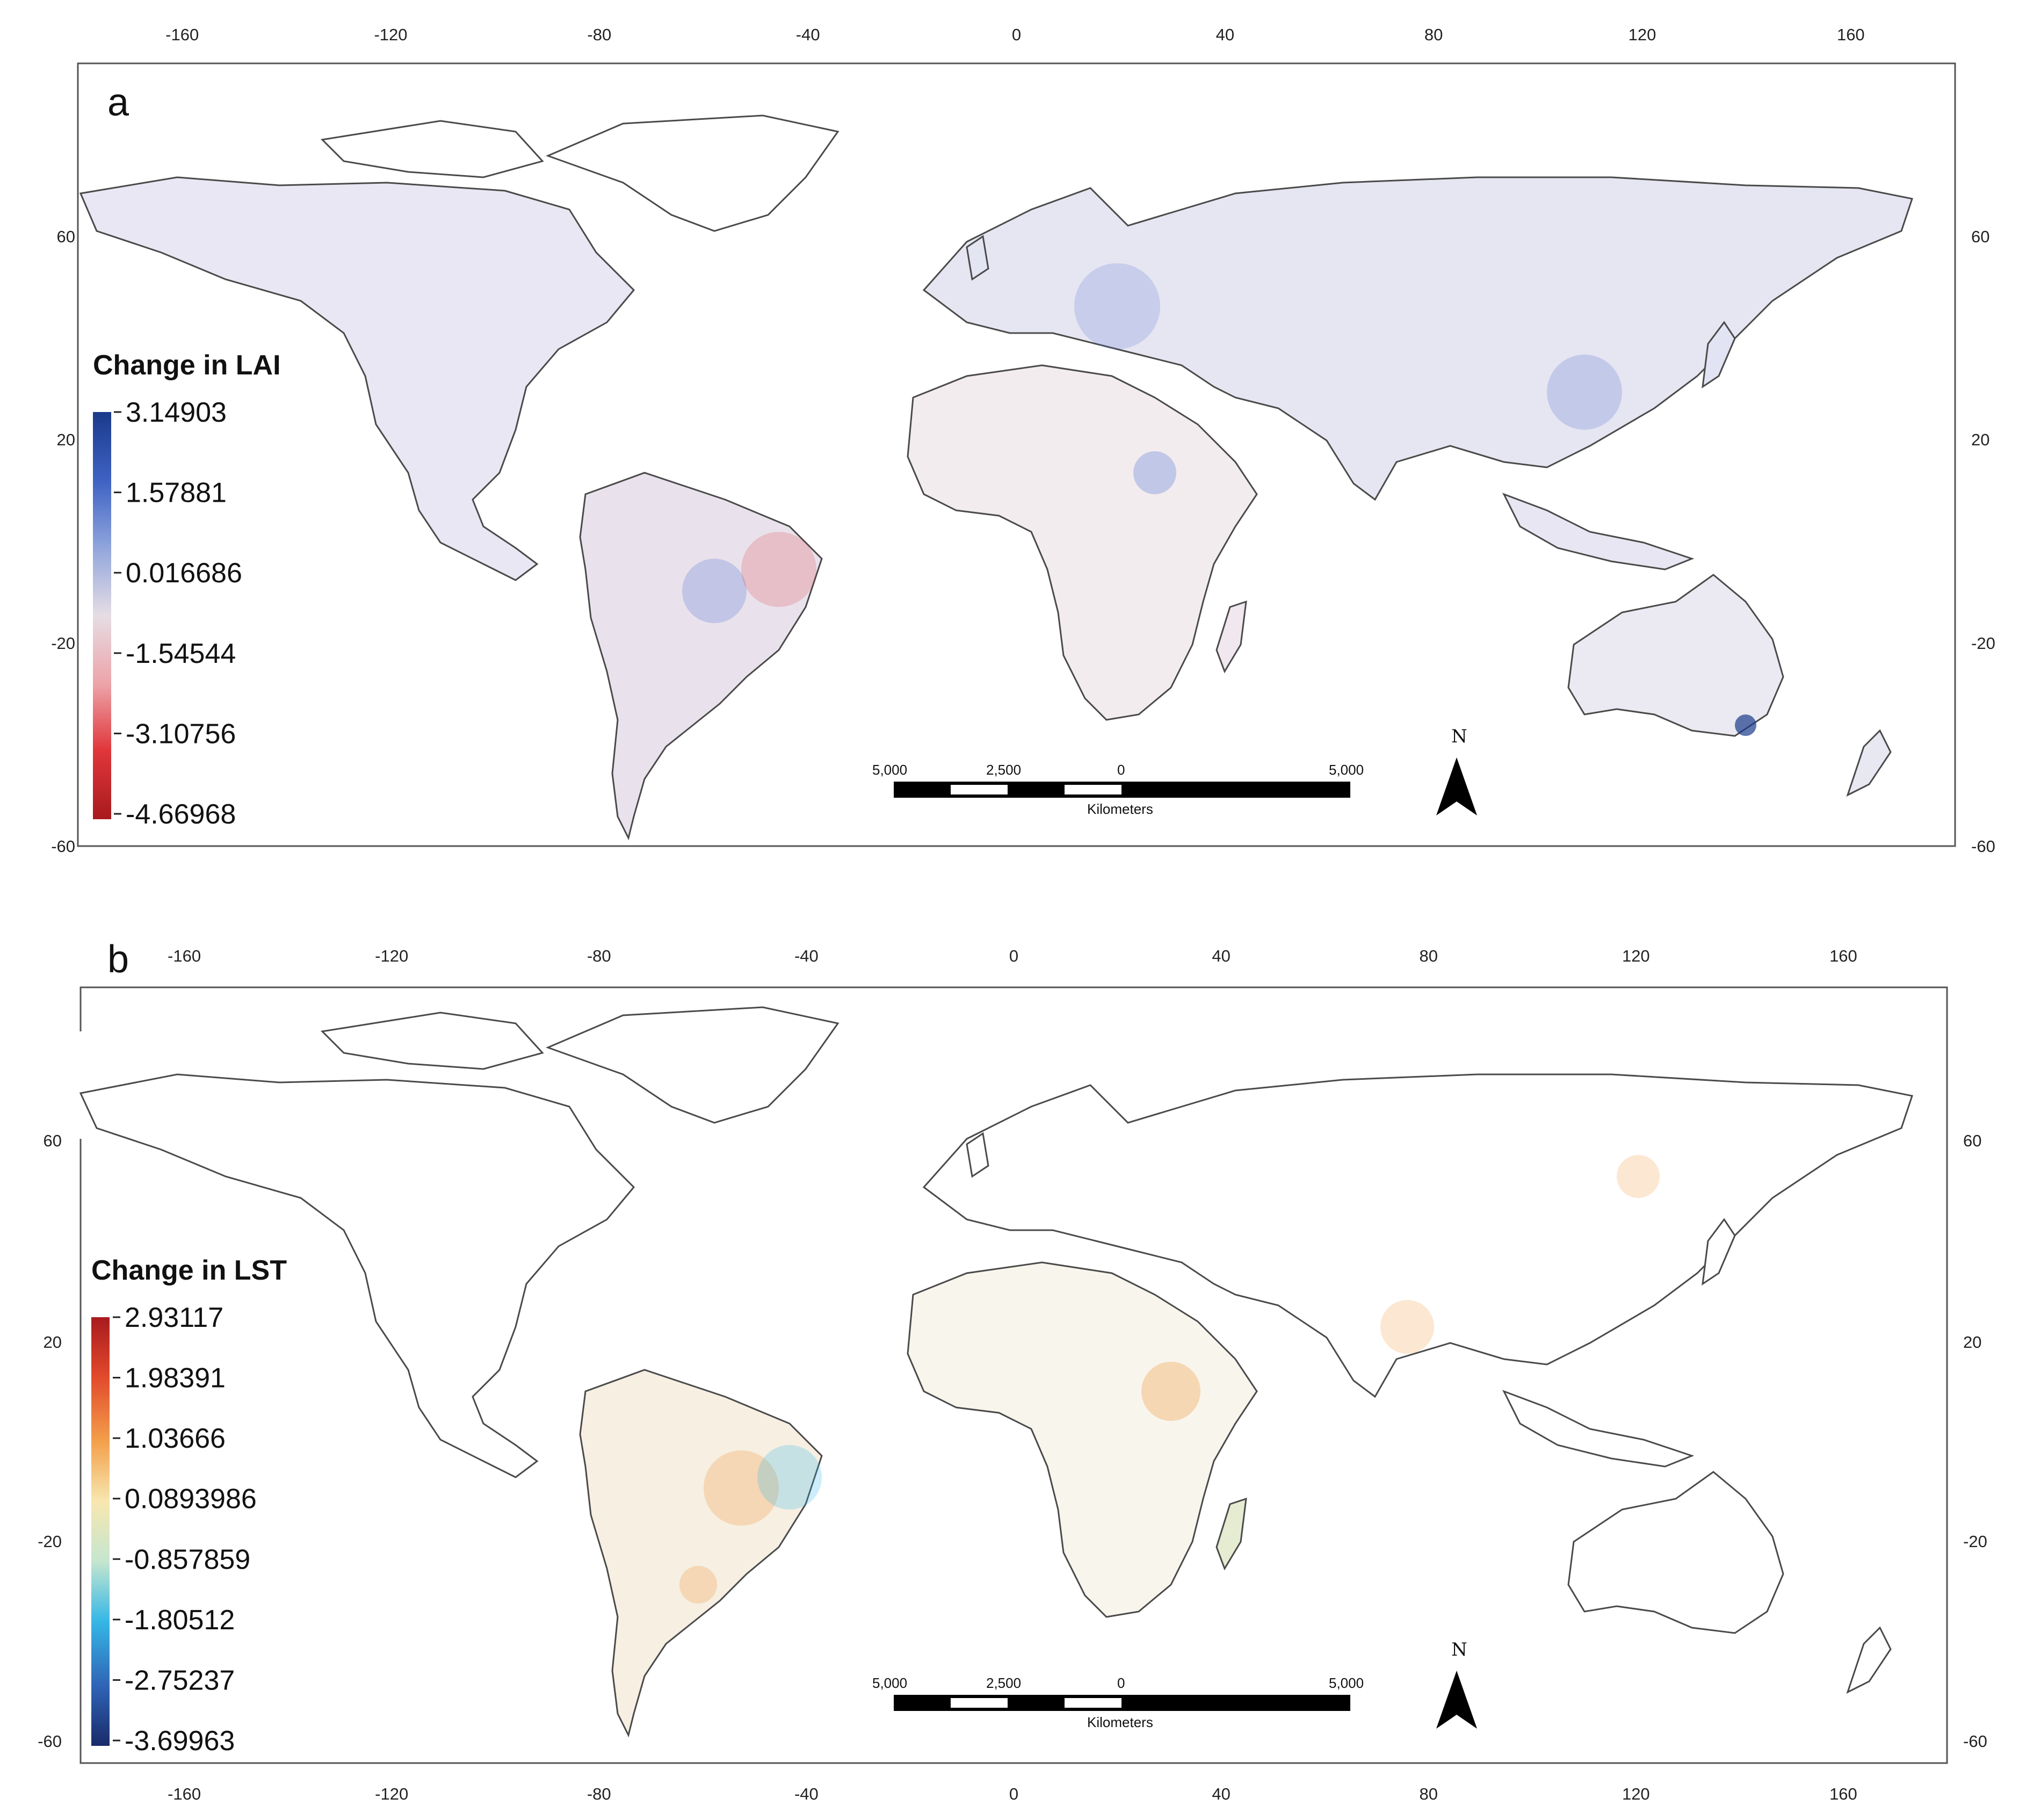 The height and width of the screenshot is (1820, 2019). What do you see at coordinates (599, 869) in the screenshot?
I see `x-tick-bottom-a-2: -80` at bounding box center [599, 869].